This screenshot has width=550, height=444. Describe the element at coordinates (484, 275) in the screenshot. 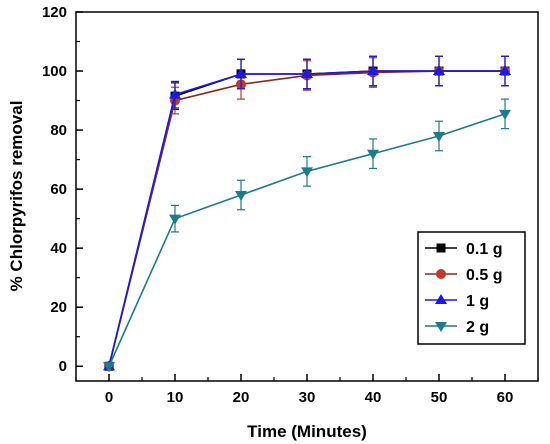

I see `legend-label: 0.5 g` at that location.